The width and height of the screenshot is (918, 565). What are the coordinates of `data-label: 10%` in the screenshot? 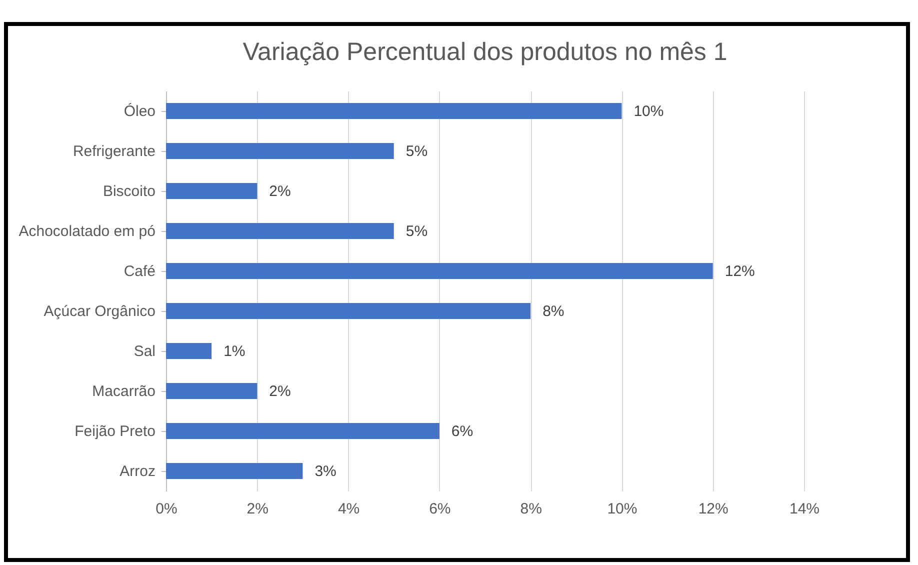 It's located at (649, 111).